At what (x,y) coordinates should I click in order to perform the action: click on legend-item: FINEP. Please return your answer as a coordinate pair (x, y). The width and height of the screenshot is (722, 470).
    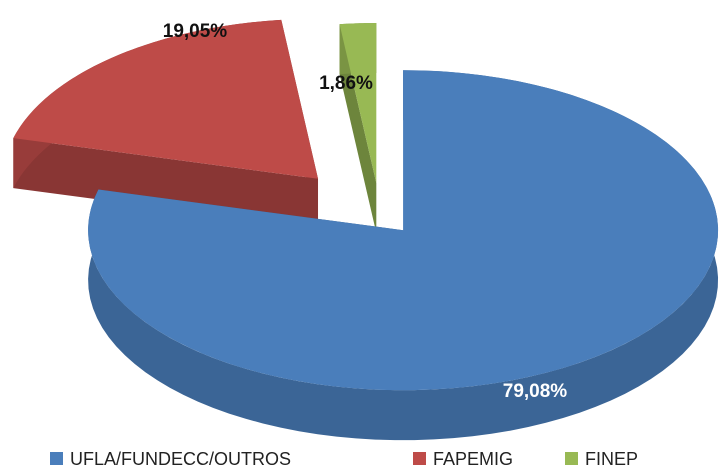
    Looking at the image, I should click on (601, 459).